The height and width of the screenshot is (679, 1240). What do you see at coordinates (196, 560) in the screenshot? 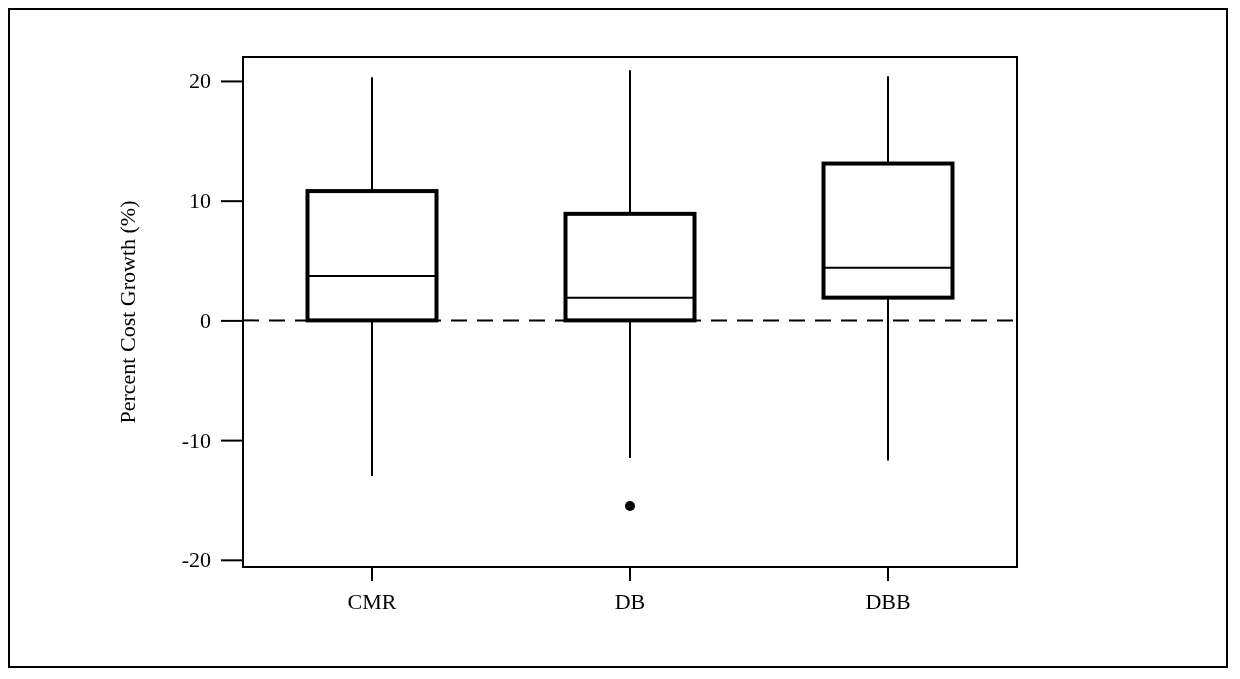
I see `y-tick-label: -20` at bounding box center [196, 560].